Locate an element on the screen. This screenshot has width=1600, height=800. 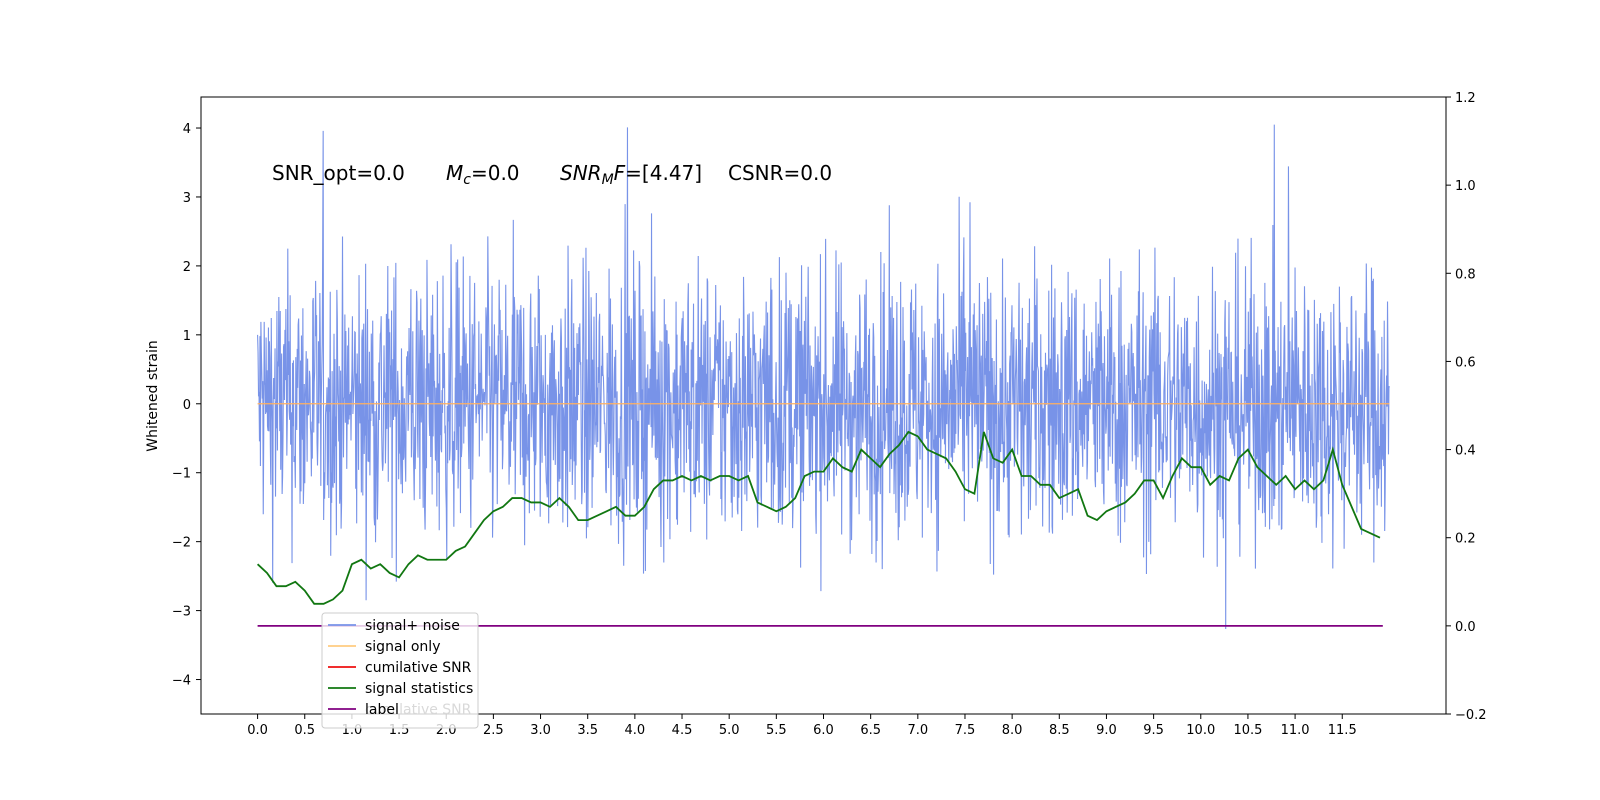
y-right-tick-label: −0.2 is located at coordinates (1471, 715).